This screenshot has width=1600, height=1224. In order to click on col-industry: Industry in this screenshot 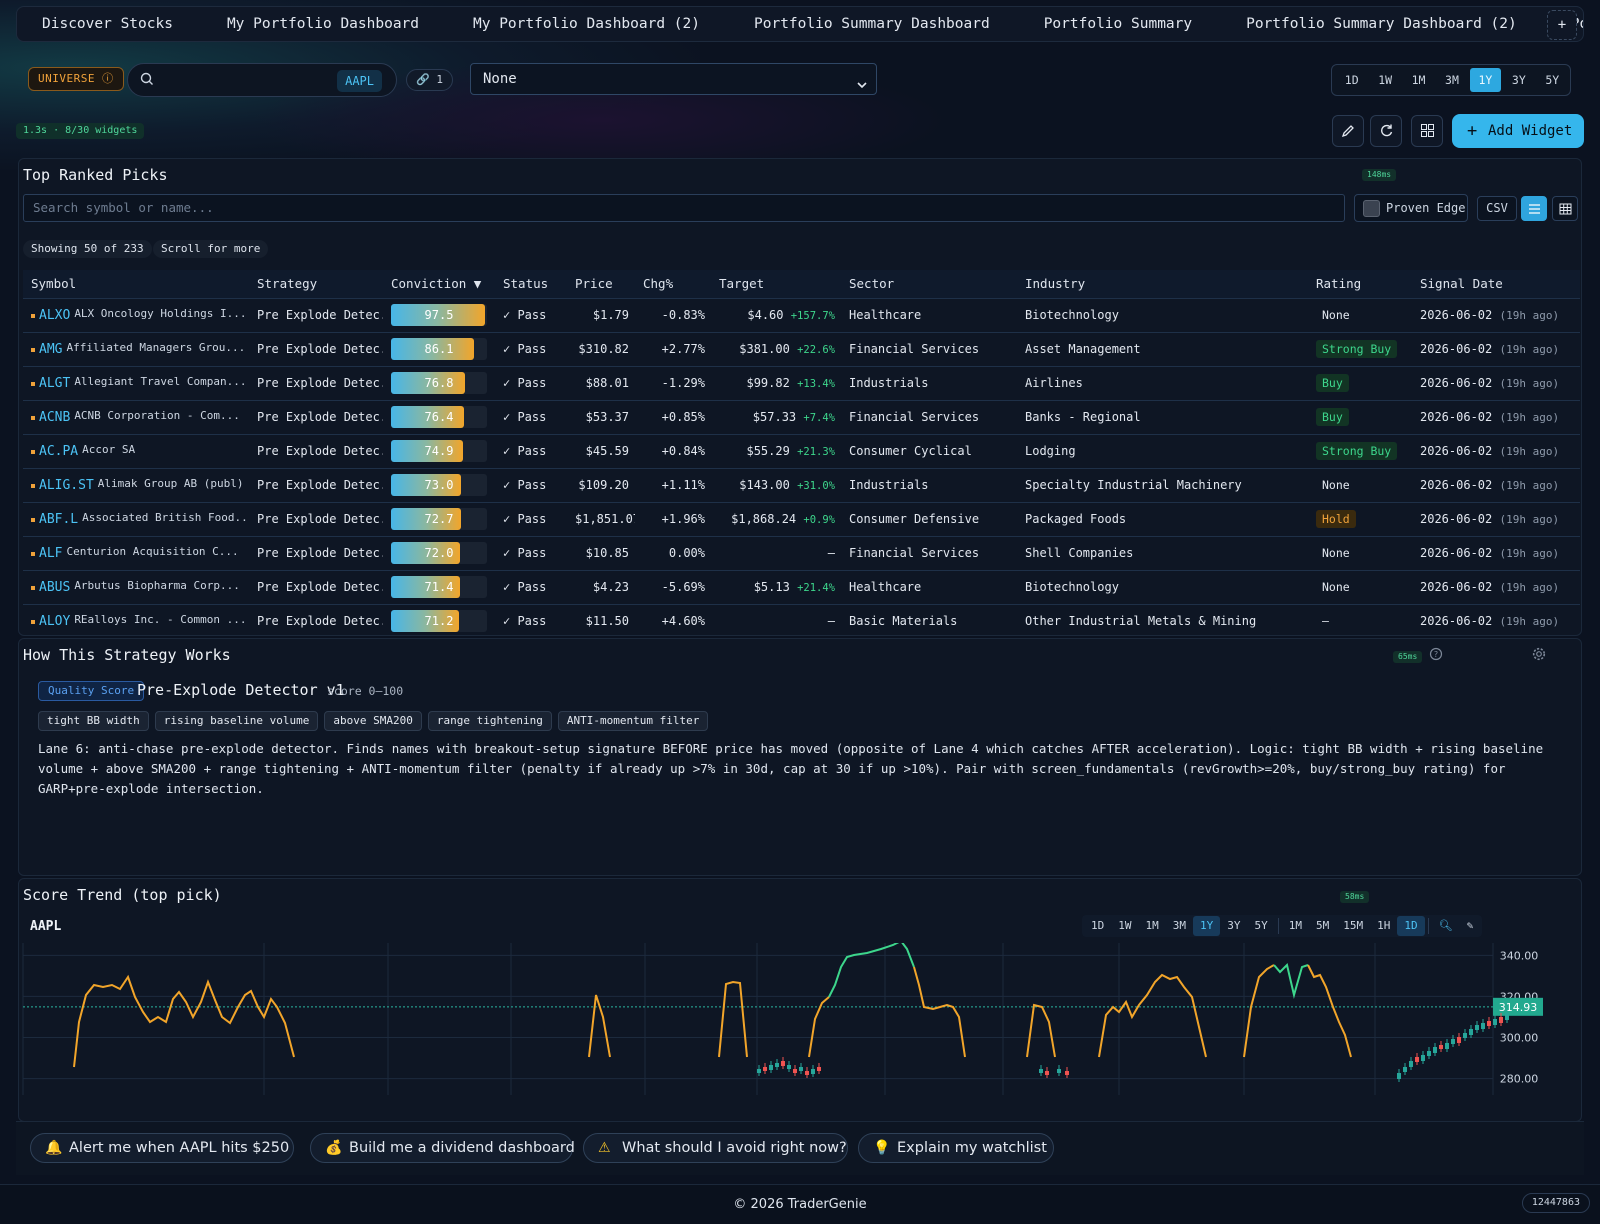, I will do `click(1162, 284)`.